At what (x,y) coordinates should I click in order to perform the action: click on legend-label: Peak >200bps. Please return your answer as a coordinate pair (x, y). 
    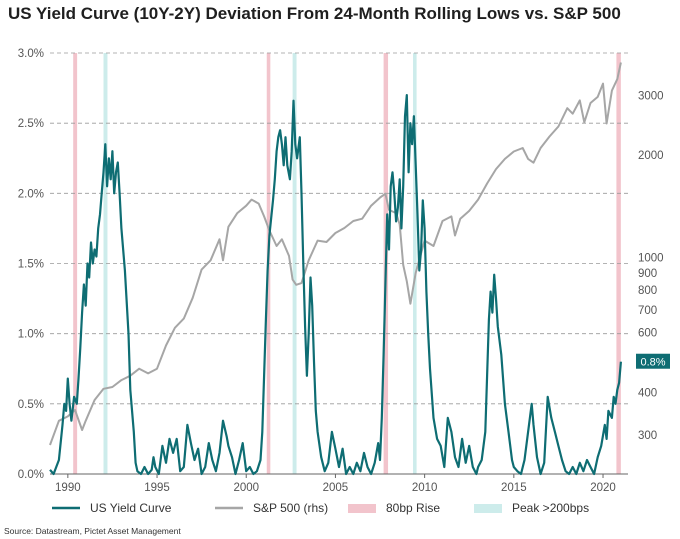
    Looking at the image, I should click on (550, 508).